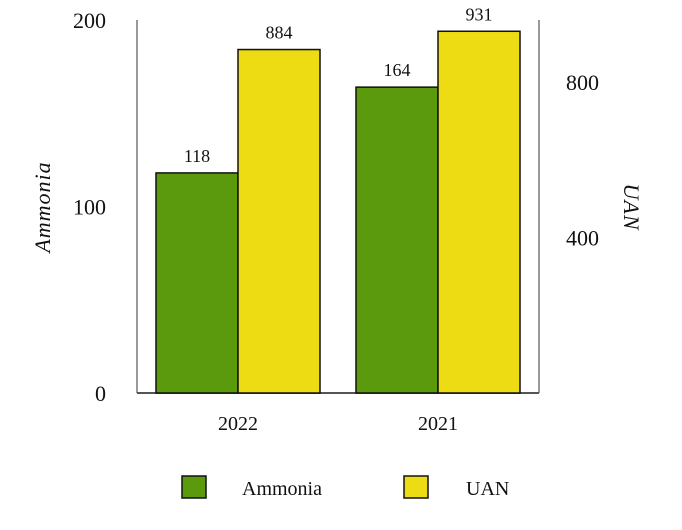 The image size is (682, 530). What do you see at coordinates (631, 207) in the screenshot?
I see `y2-axis-title: UAN` at bounding box center [631, 207].